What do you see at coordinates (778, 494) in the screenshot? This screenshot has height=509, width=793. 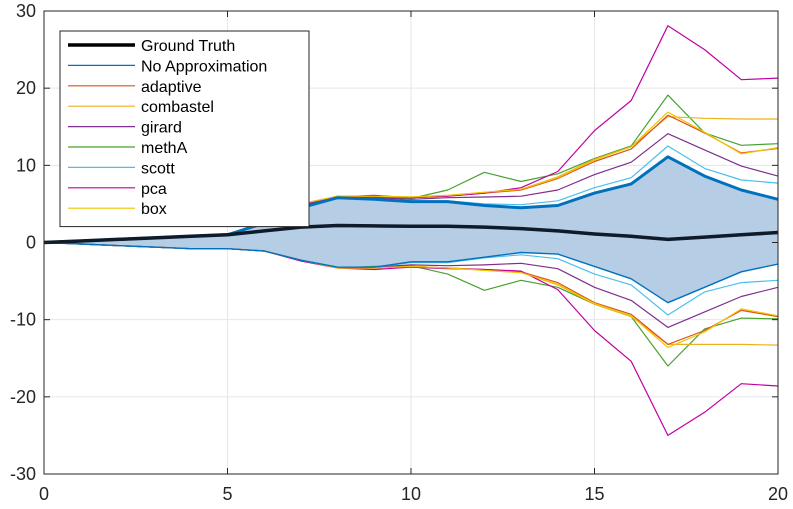 I see `x-tick-label: 20` at bounding box center [778, 494].